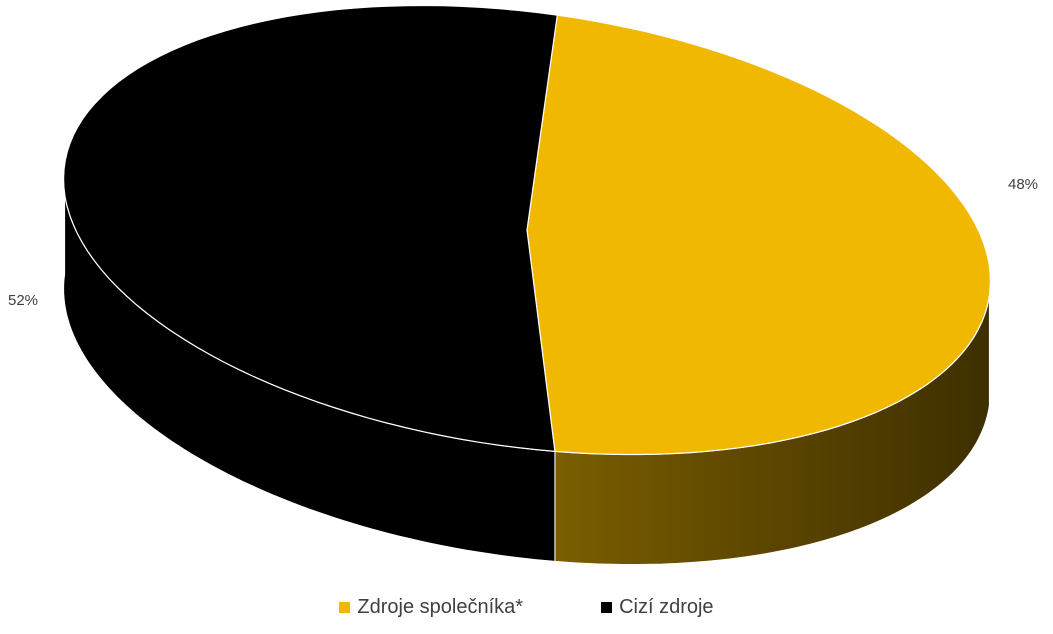 Image resolution: width=1053 pixels, height=634 pixels. What do you see at coordinates (526, 607) in the screenshot?
I see `chart-legend: Zdroje společníka* Cizí zdroje` at bounding box center [526, 607].